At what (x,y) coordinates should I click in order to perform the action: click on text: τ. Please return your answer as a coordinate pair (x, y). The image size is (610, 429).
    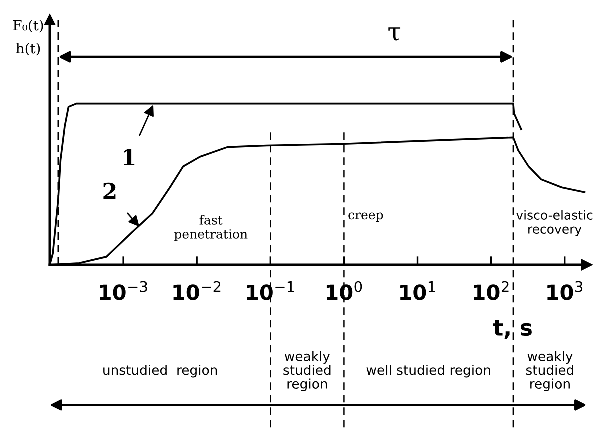
    Looking at the image, I should click on (394, 34).